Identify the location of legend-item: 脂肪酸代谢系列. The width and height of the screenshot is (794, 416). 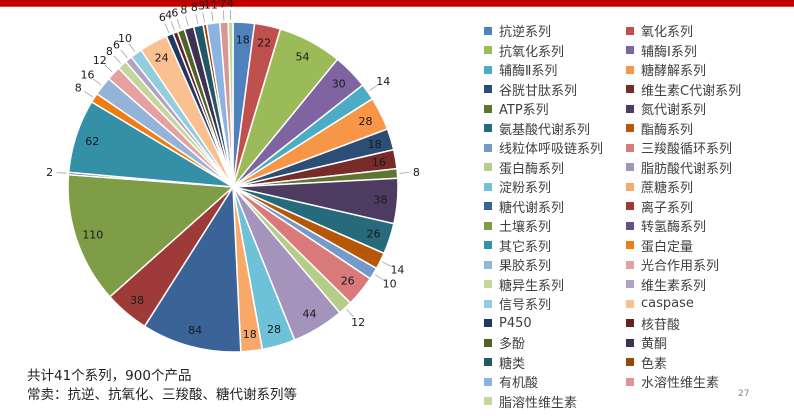
(701, 168).